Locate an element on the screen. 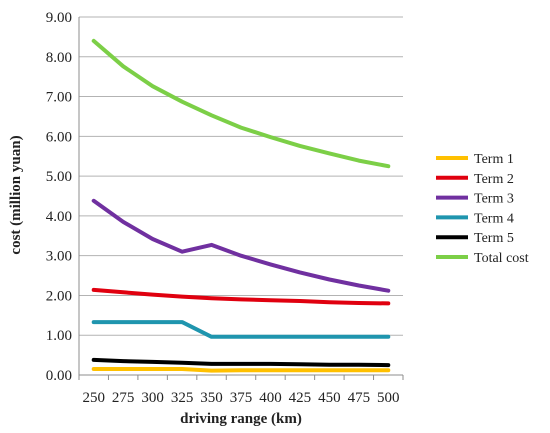 This screenshot has width=550, height=433. x-tick-label: 425 is located at coordinates (300, 398).